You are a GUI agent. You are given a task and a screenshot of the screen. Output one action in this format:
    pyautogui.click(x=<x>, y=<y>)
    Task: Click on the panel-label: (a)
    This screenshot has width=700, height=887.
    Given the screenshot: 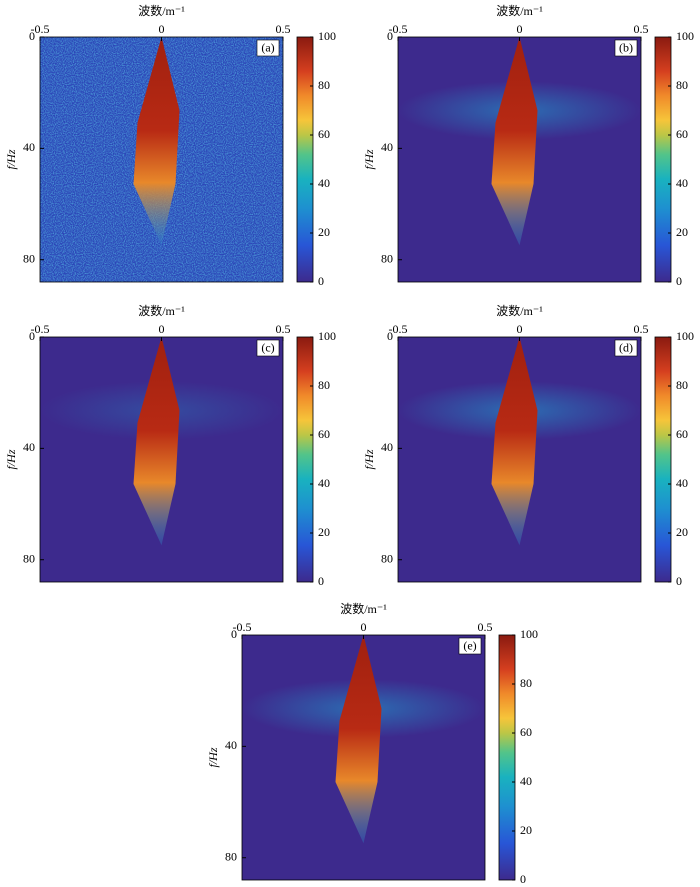 What is the action you would take?
    pyautogui.click(x=267, y=47)
    